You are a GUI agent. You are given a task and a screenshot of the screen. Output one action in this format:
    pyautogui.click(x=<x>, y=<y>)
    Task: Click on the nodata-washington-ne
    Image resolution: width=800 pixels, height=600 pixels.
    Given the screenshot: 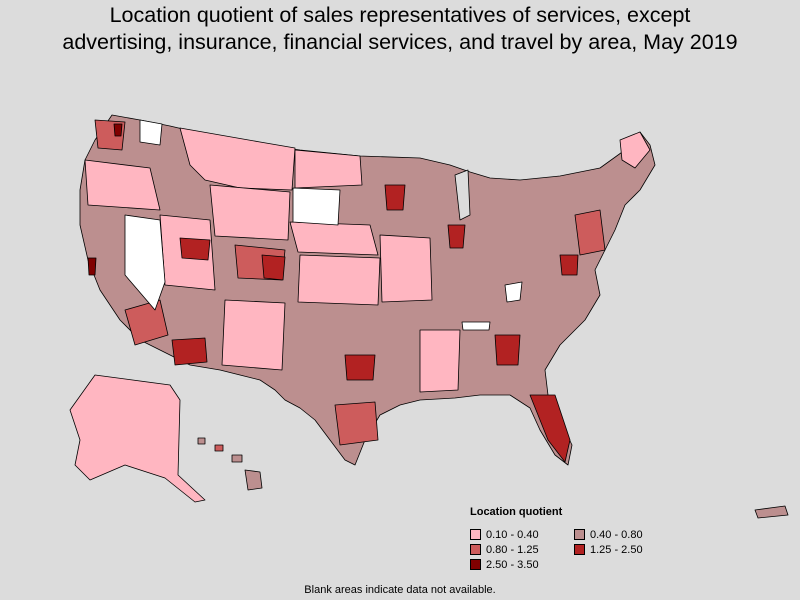 What is the action you would take?
    pyautogui.click(x=151, y=132)
    